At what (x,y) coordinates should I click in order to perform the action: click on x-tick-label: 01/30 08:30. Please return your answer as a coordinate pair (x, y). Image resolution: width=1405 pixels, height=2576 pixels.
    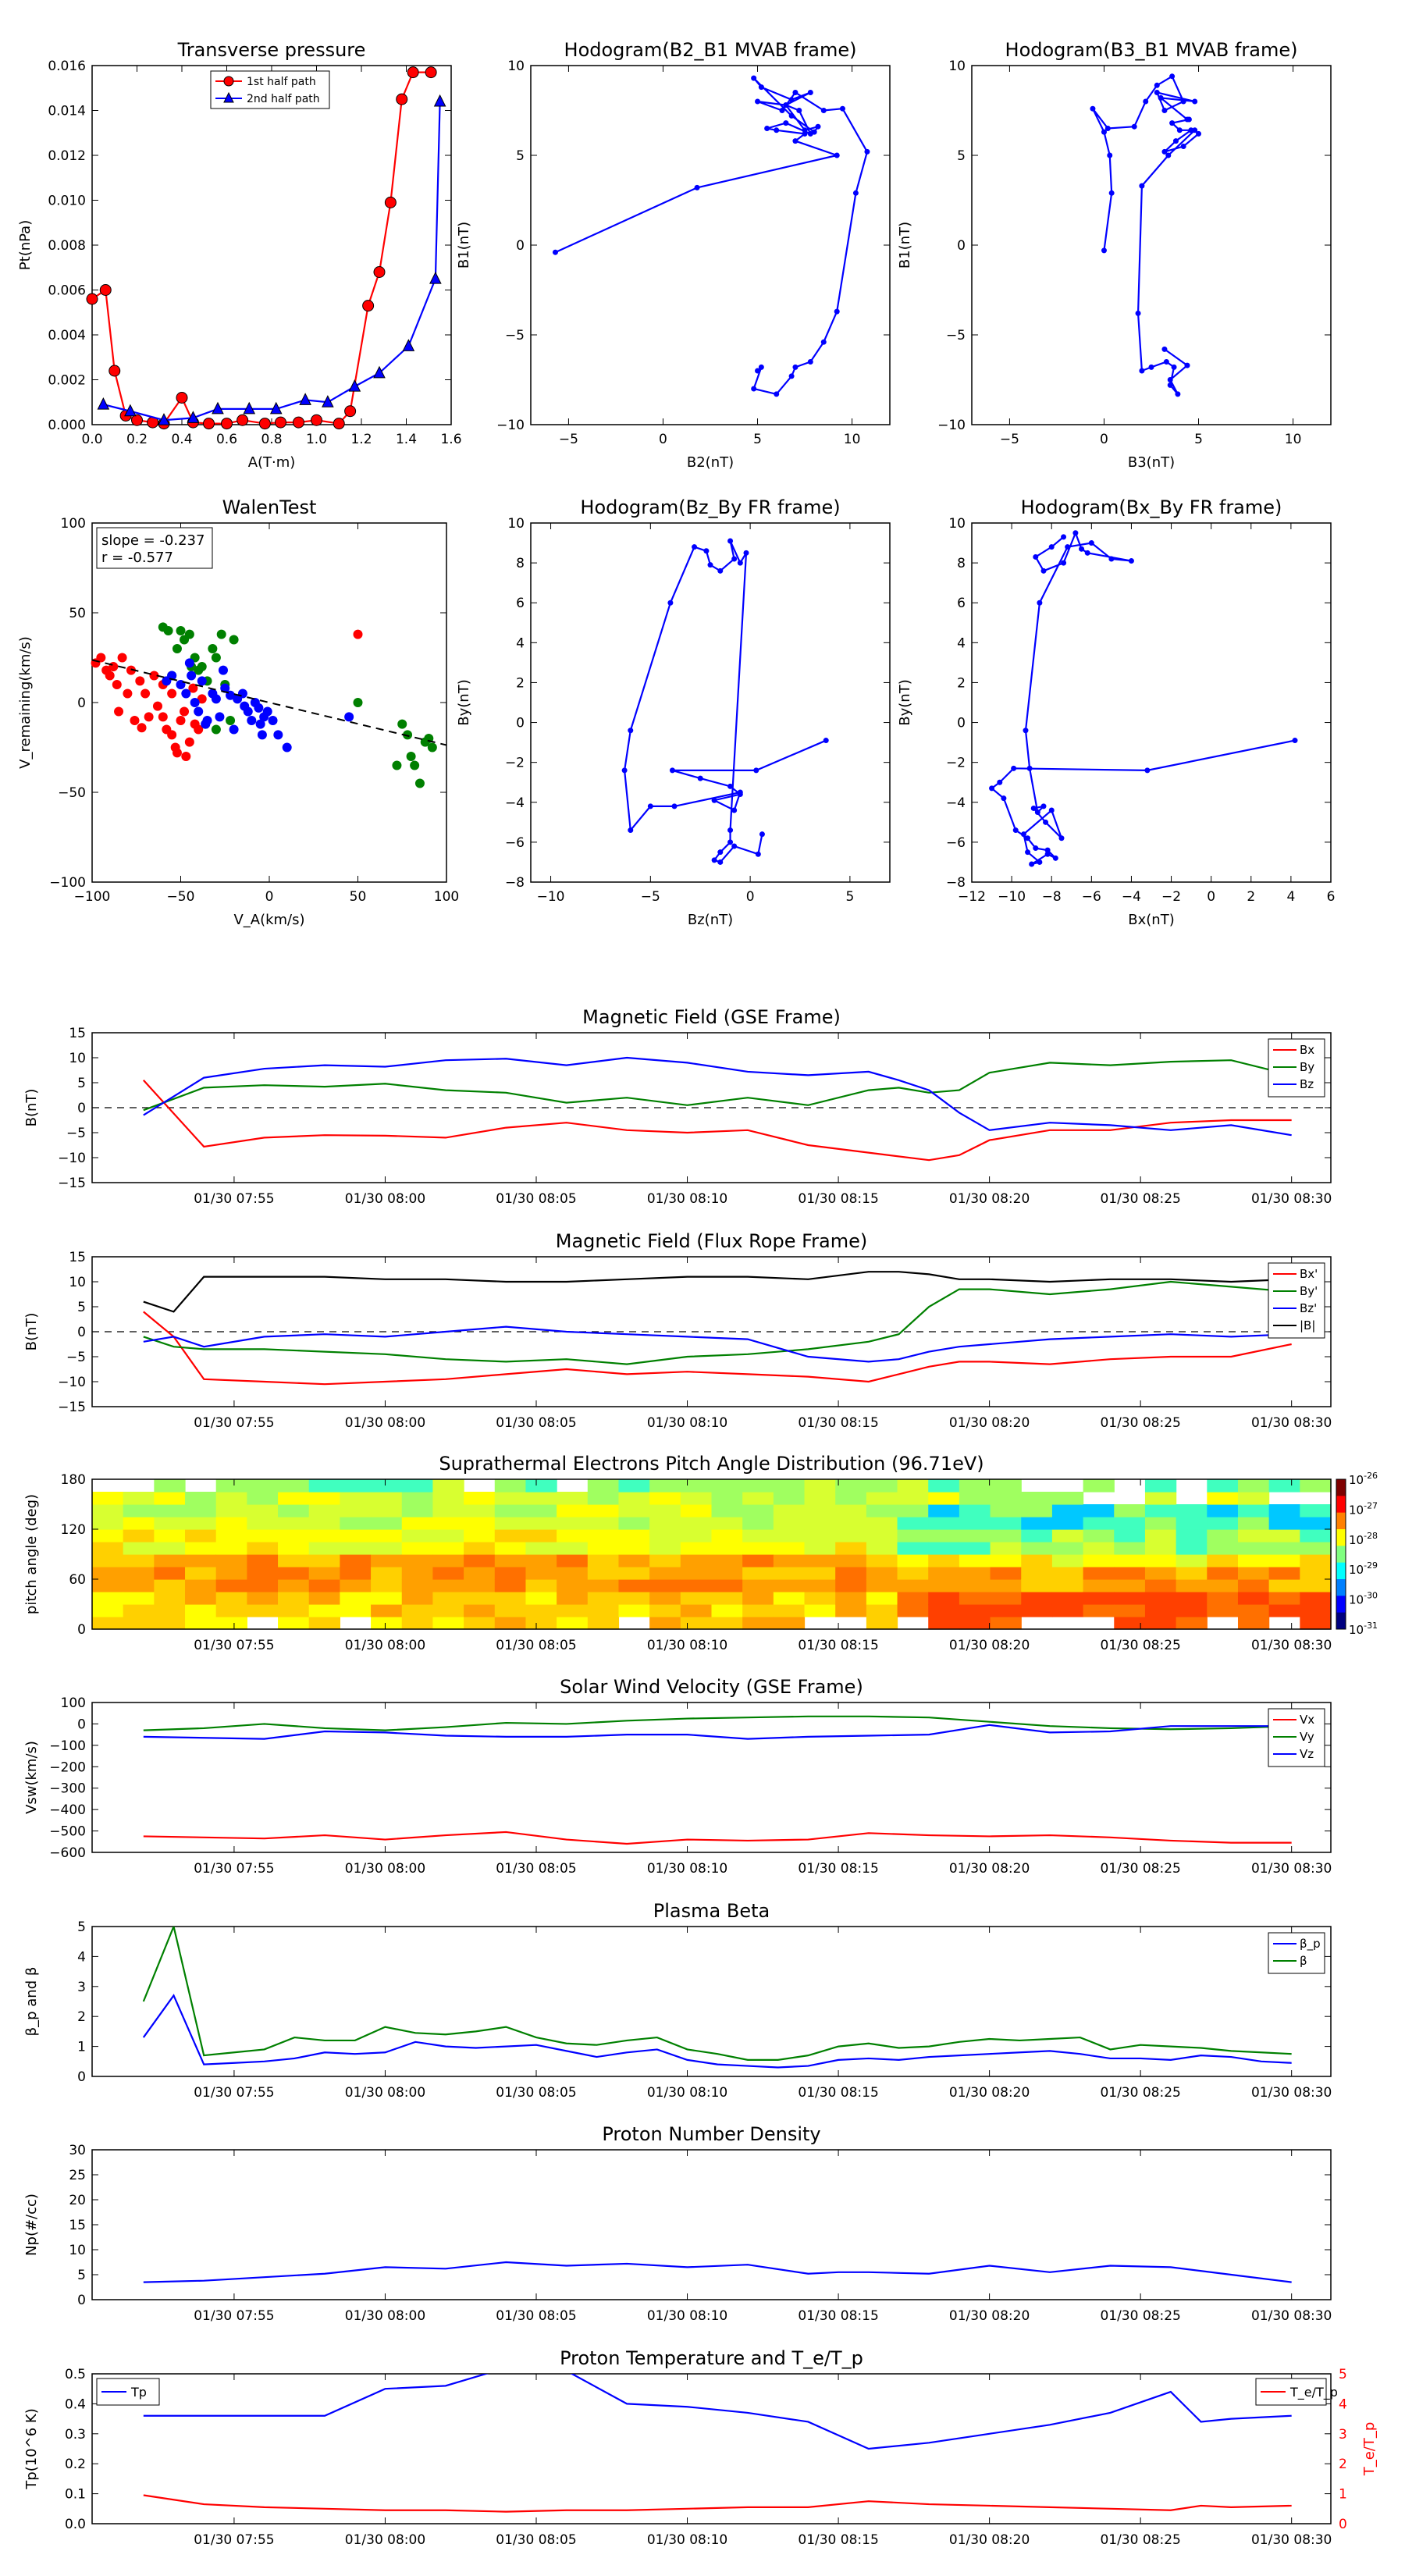
    Looking at the image, I should click on (1291, 1199).